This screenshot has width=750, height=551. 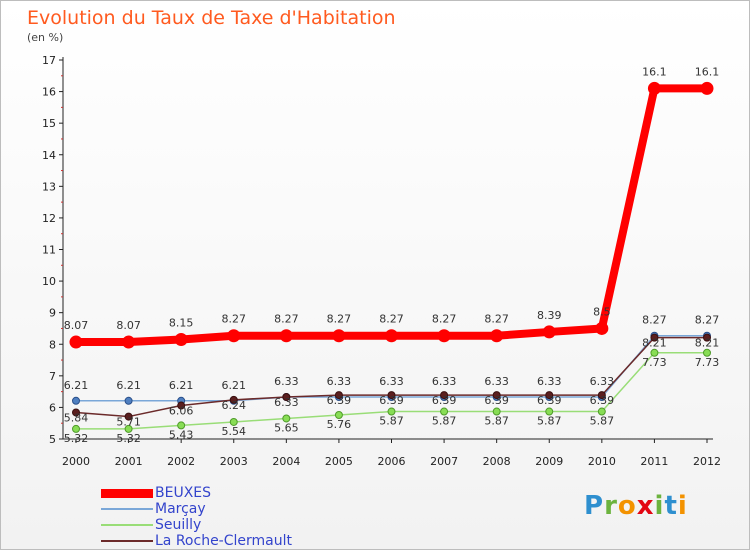 What do you see at coordinates (49, 123) in the screenshot?
I see `y-tick-label: 15` at bounding box center [49, 123].